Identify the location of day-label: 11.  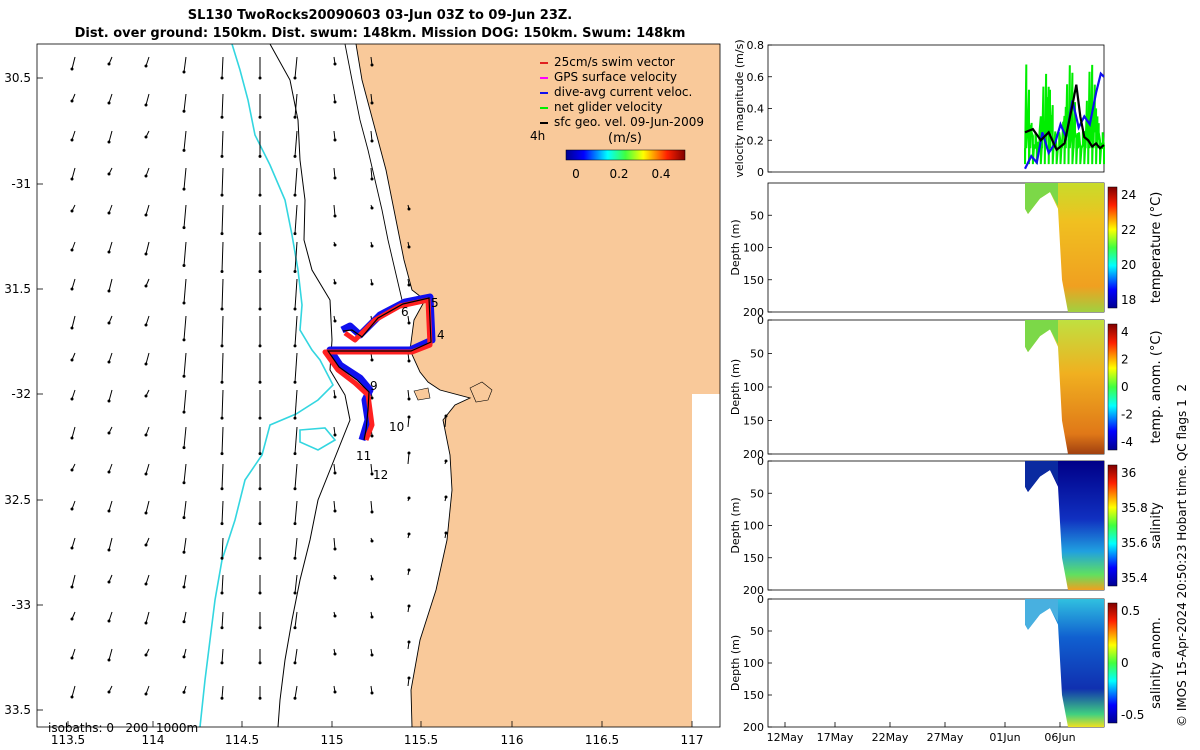
(363, 456).